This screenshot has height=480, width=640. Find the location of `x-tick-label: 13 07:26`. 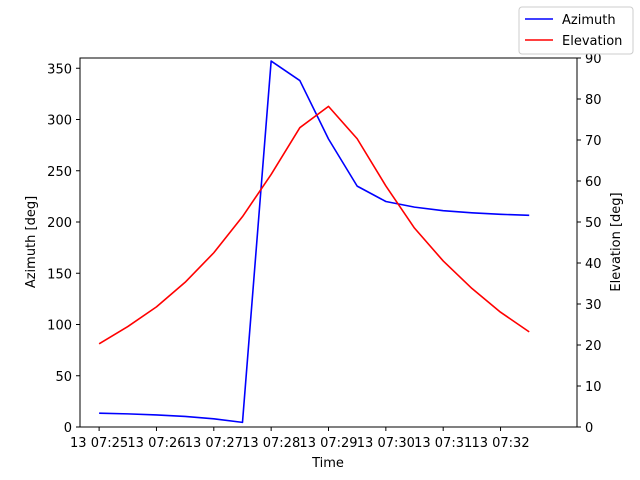

x-tick-label: 13 07:26 is located at coordinates (156, 443).